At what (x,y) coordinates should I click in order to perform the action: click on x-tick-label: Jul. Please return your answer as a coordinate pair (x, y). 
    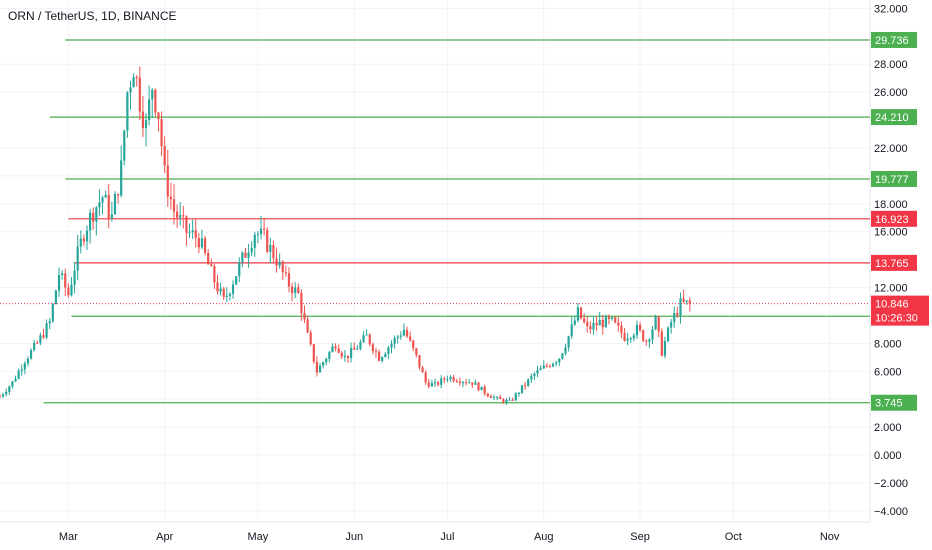
    Looking at the image, I should click on (447, 537).